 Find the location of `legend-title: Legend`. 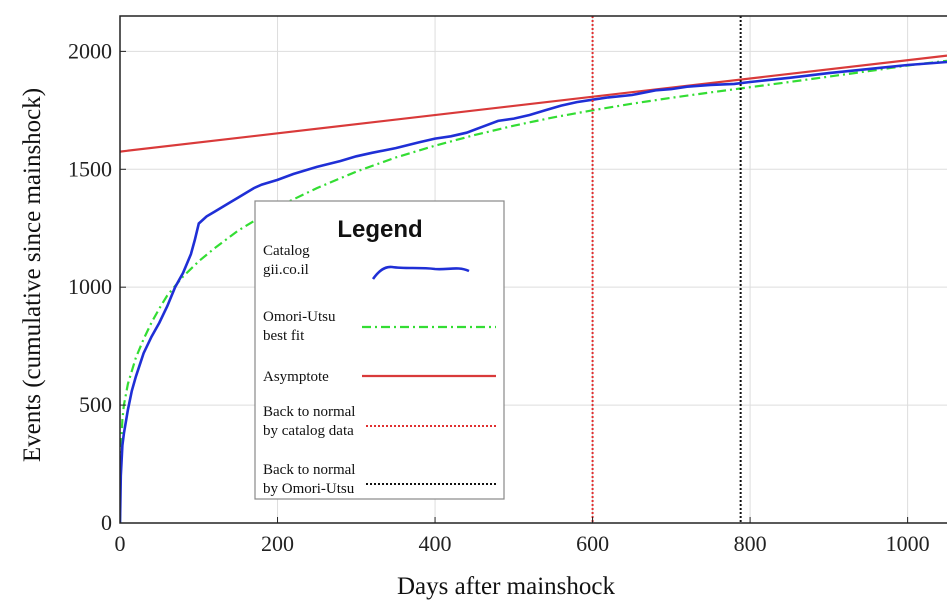

legend-title: Legend is located at coordinates (379, 229).